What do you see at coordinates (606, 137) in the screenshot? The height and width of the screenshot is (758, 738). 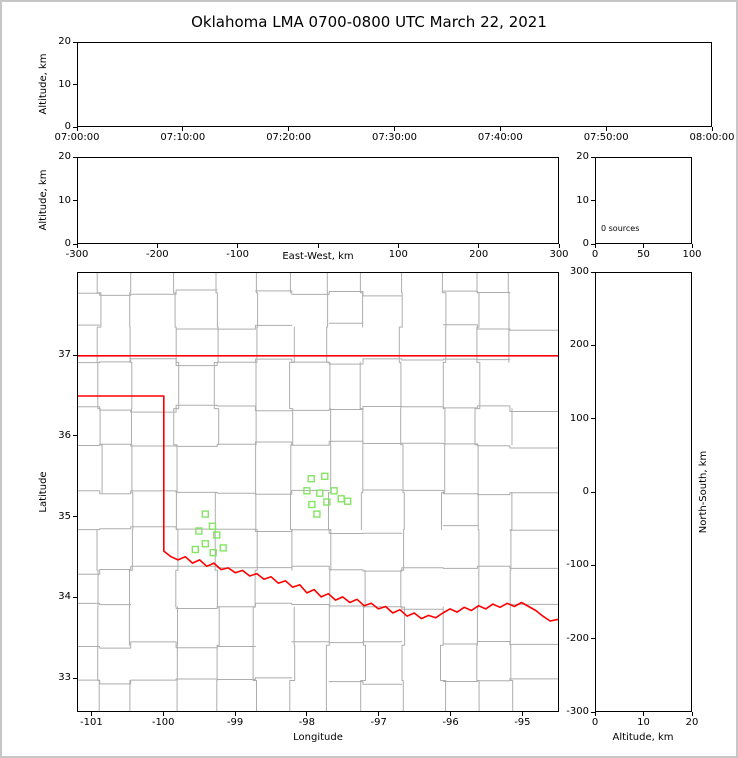 I see `x-tick-label: 07:50:00` at bounding box center [606, 137].